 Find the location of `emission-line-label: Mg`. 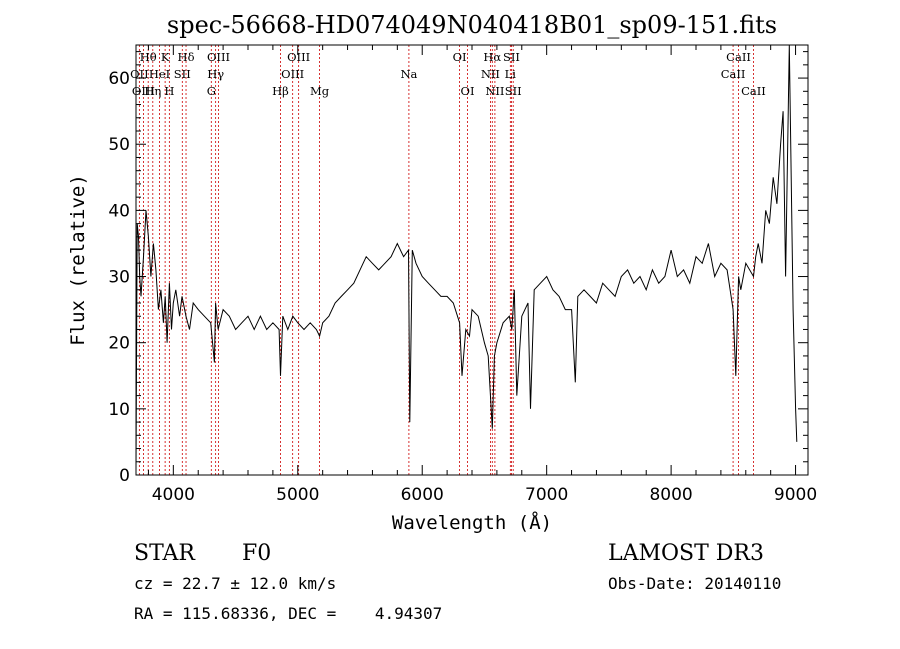

emission-line-label: Mg is located at coordinates (320, 91).